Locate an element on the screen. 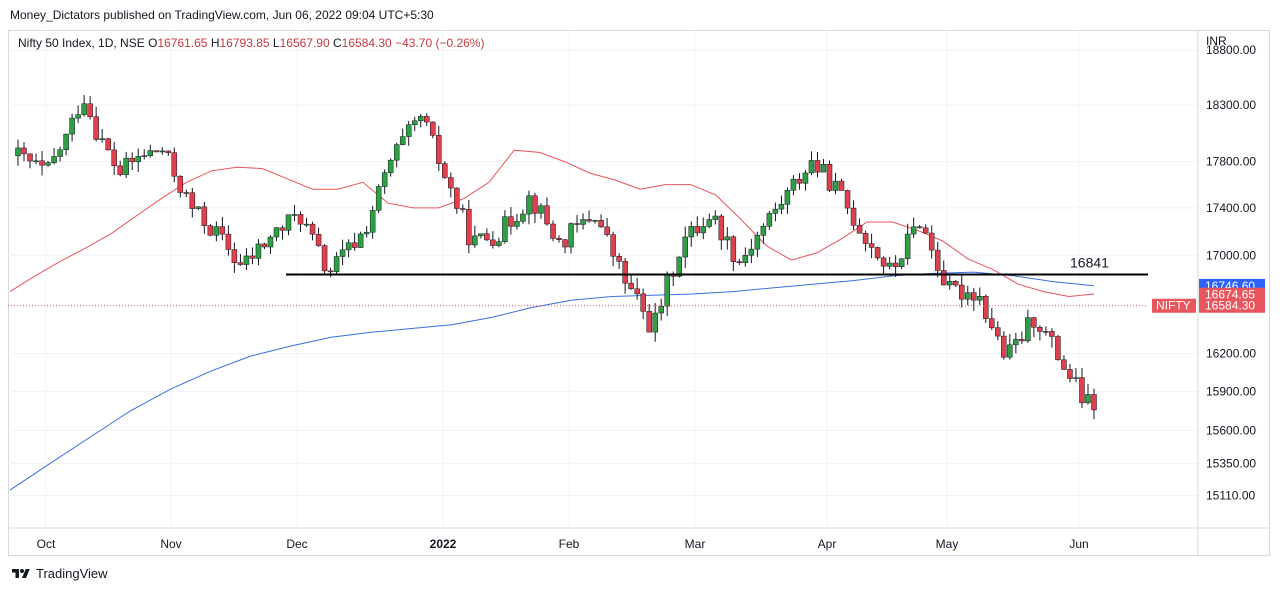 The height and width of the screenshot is (592, 1280). price-label-bg is located at coordinates (1232, 294).